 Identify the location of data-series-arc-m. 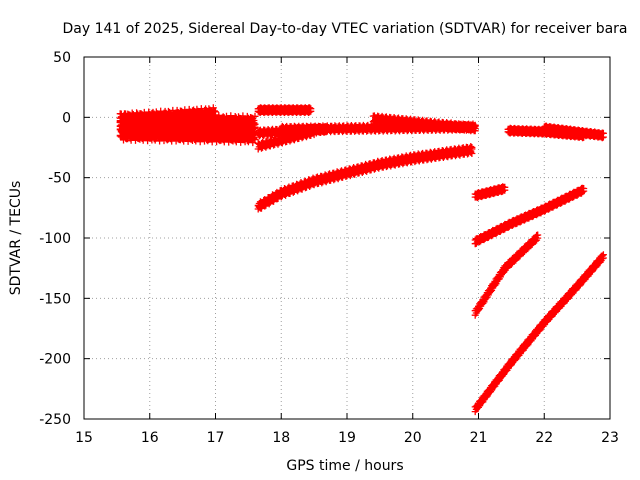
(539, 333).